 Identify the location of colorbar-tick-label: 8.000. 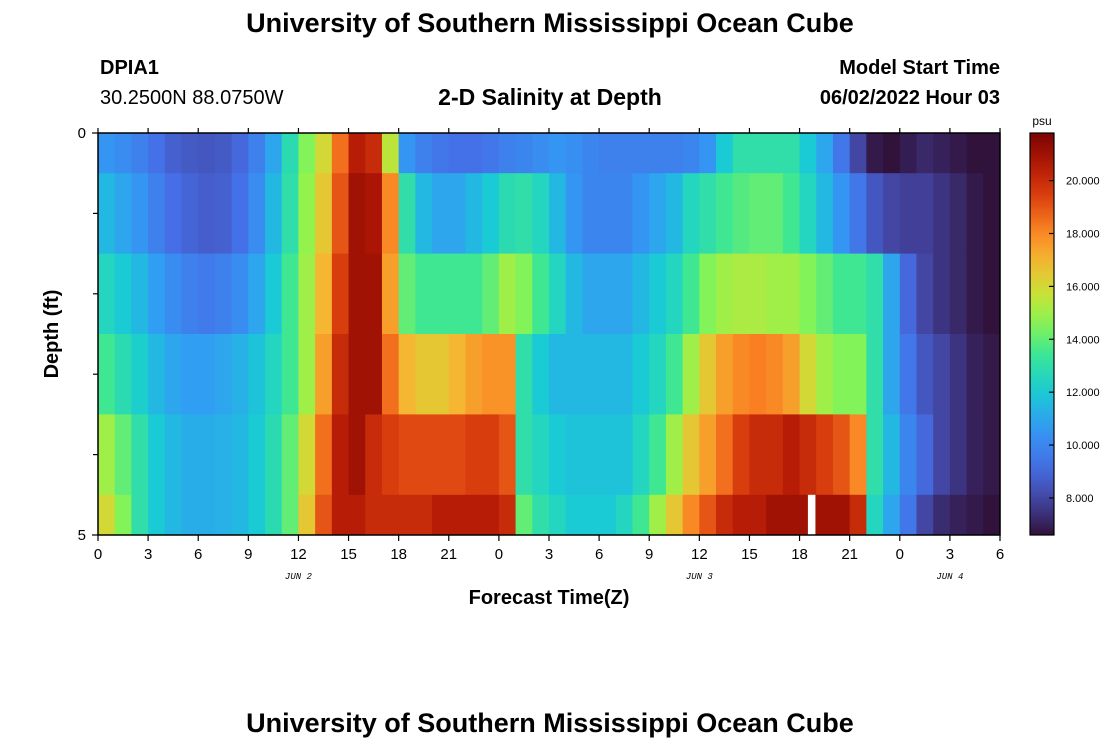
(1080, 499).